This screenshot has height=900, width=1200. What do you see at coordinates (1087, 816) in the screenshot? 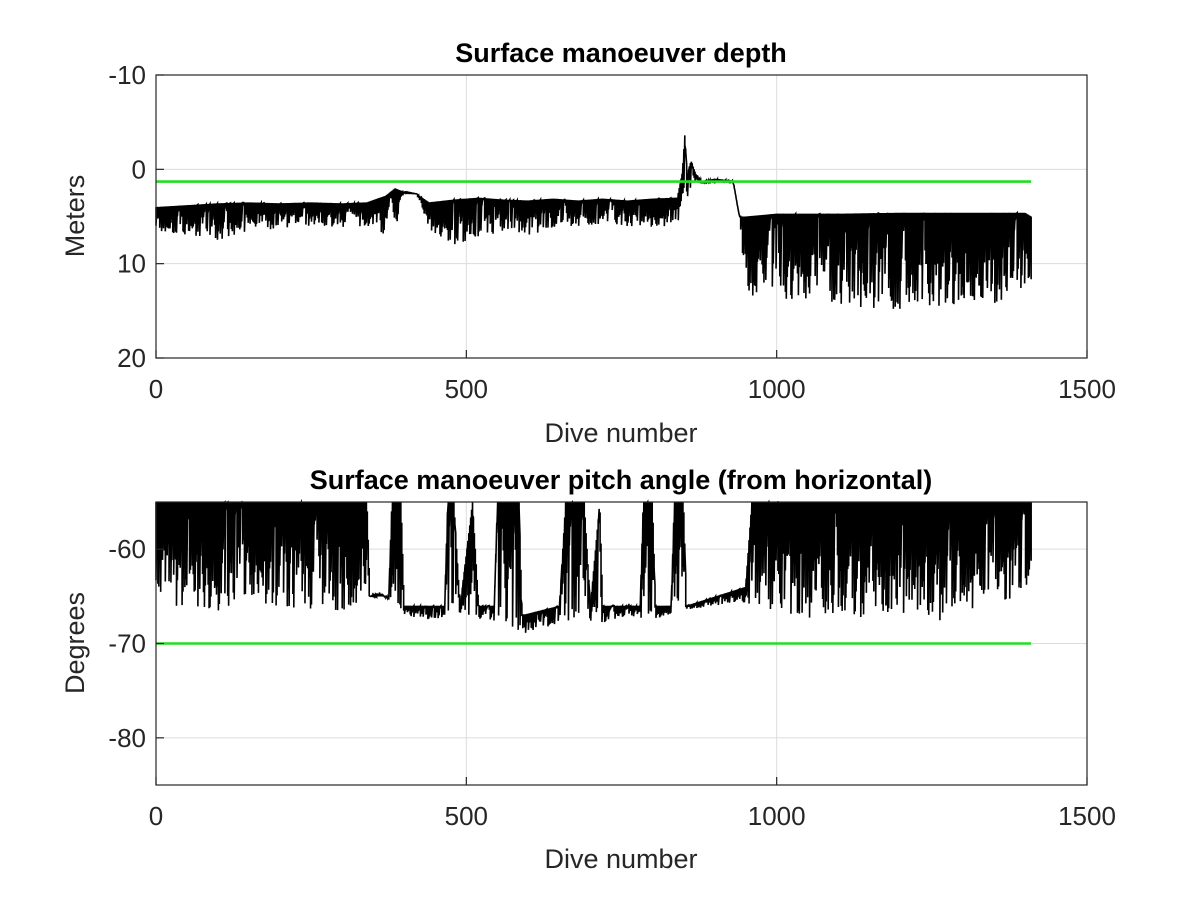
I see `pitch-x-tick-label: 1500` at bounding box center [1087, 816].